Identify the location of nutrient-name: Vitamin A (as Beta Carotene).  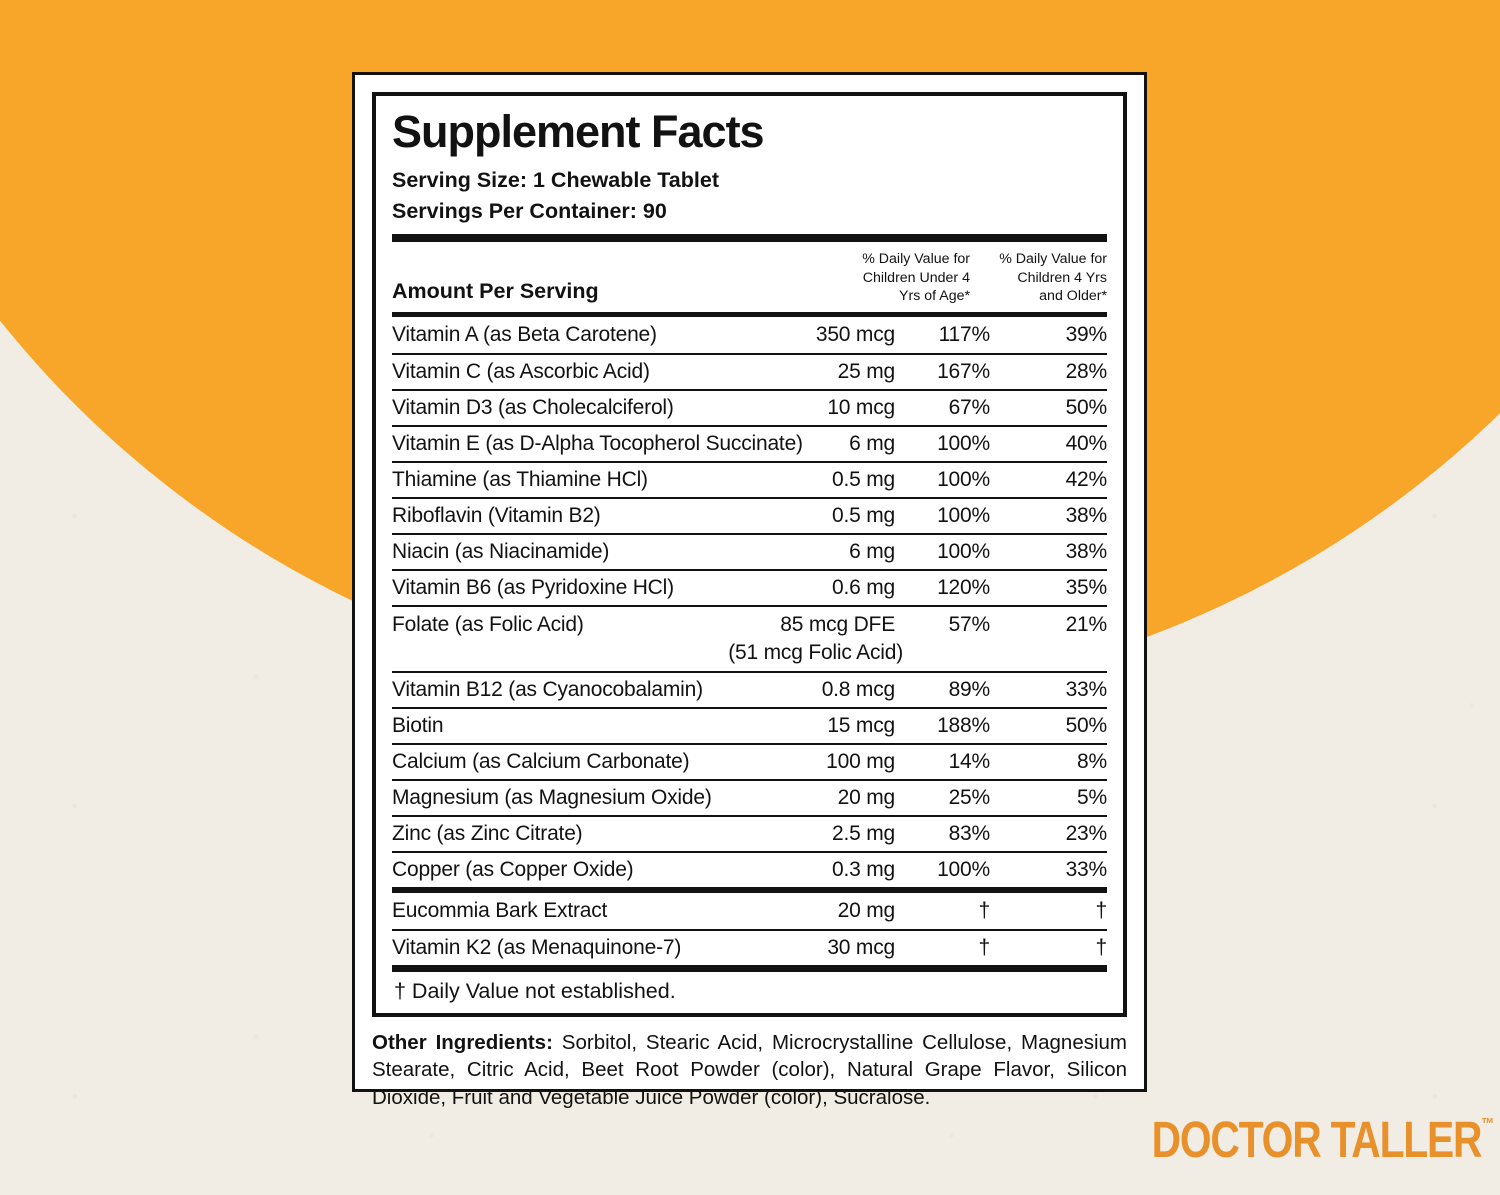
(524, 334).